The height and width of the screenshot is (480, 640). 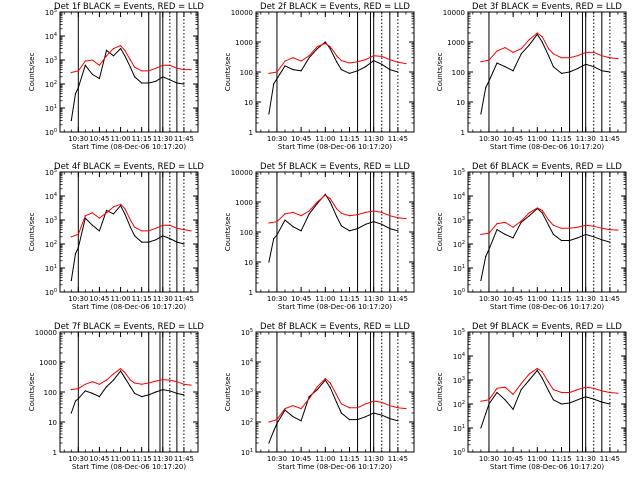 What do you see at coordinates (337, 58) in the screenshot?
I see `series-line-lld` at bounding box center [337, 58].